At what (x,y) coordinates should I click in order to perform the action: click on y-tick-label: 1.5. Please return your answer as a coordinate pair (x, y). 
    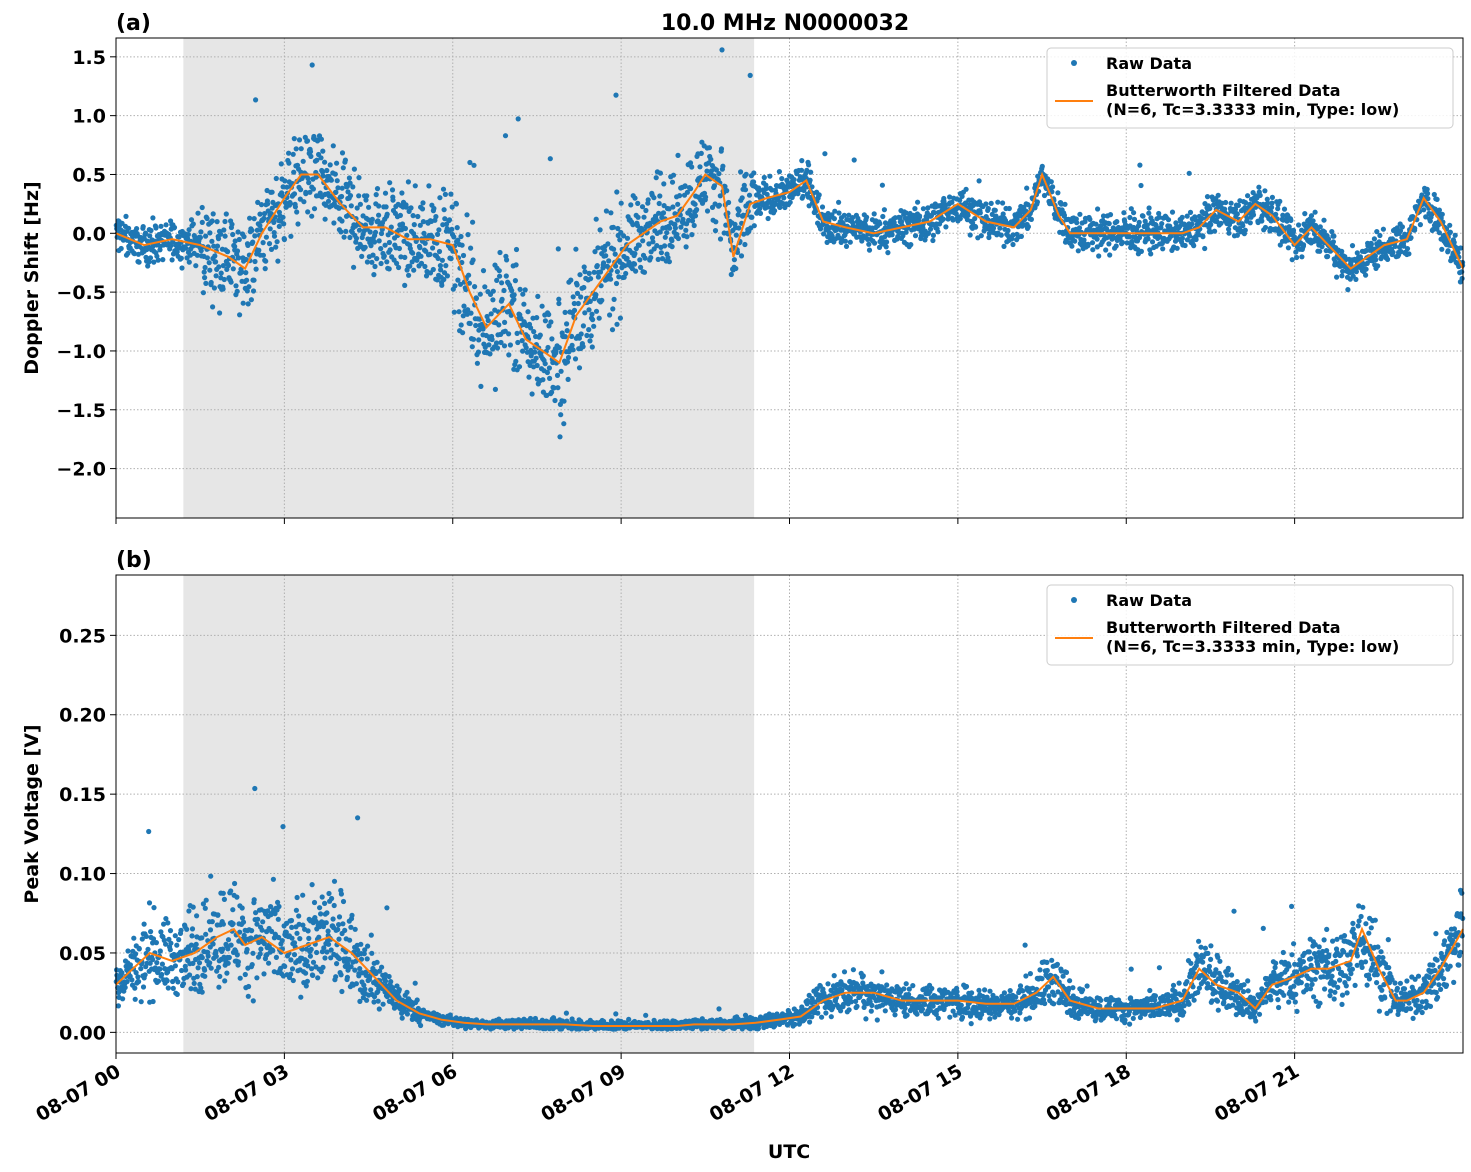
    Looking at the image, I should click on (89, 58).